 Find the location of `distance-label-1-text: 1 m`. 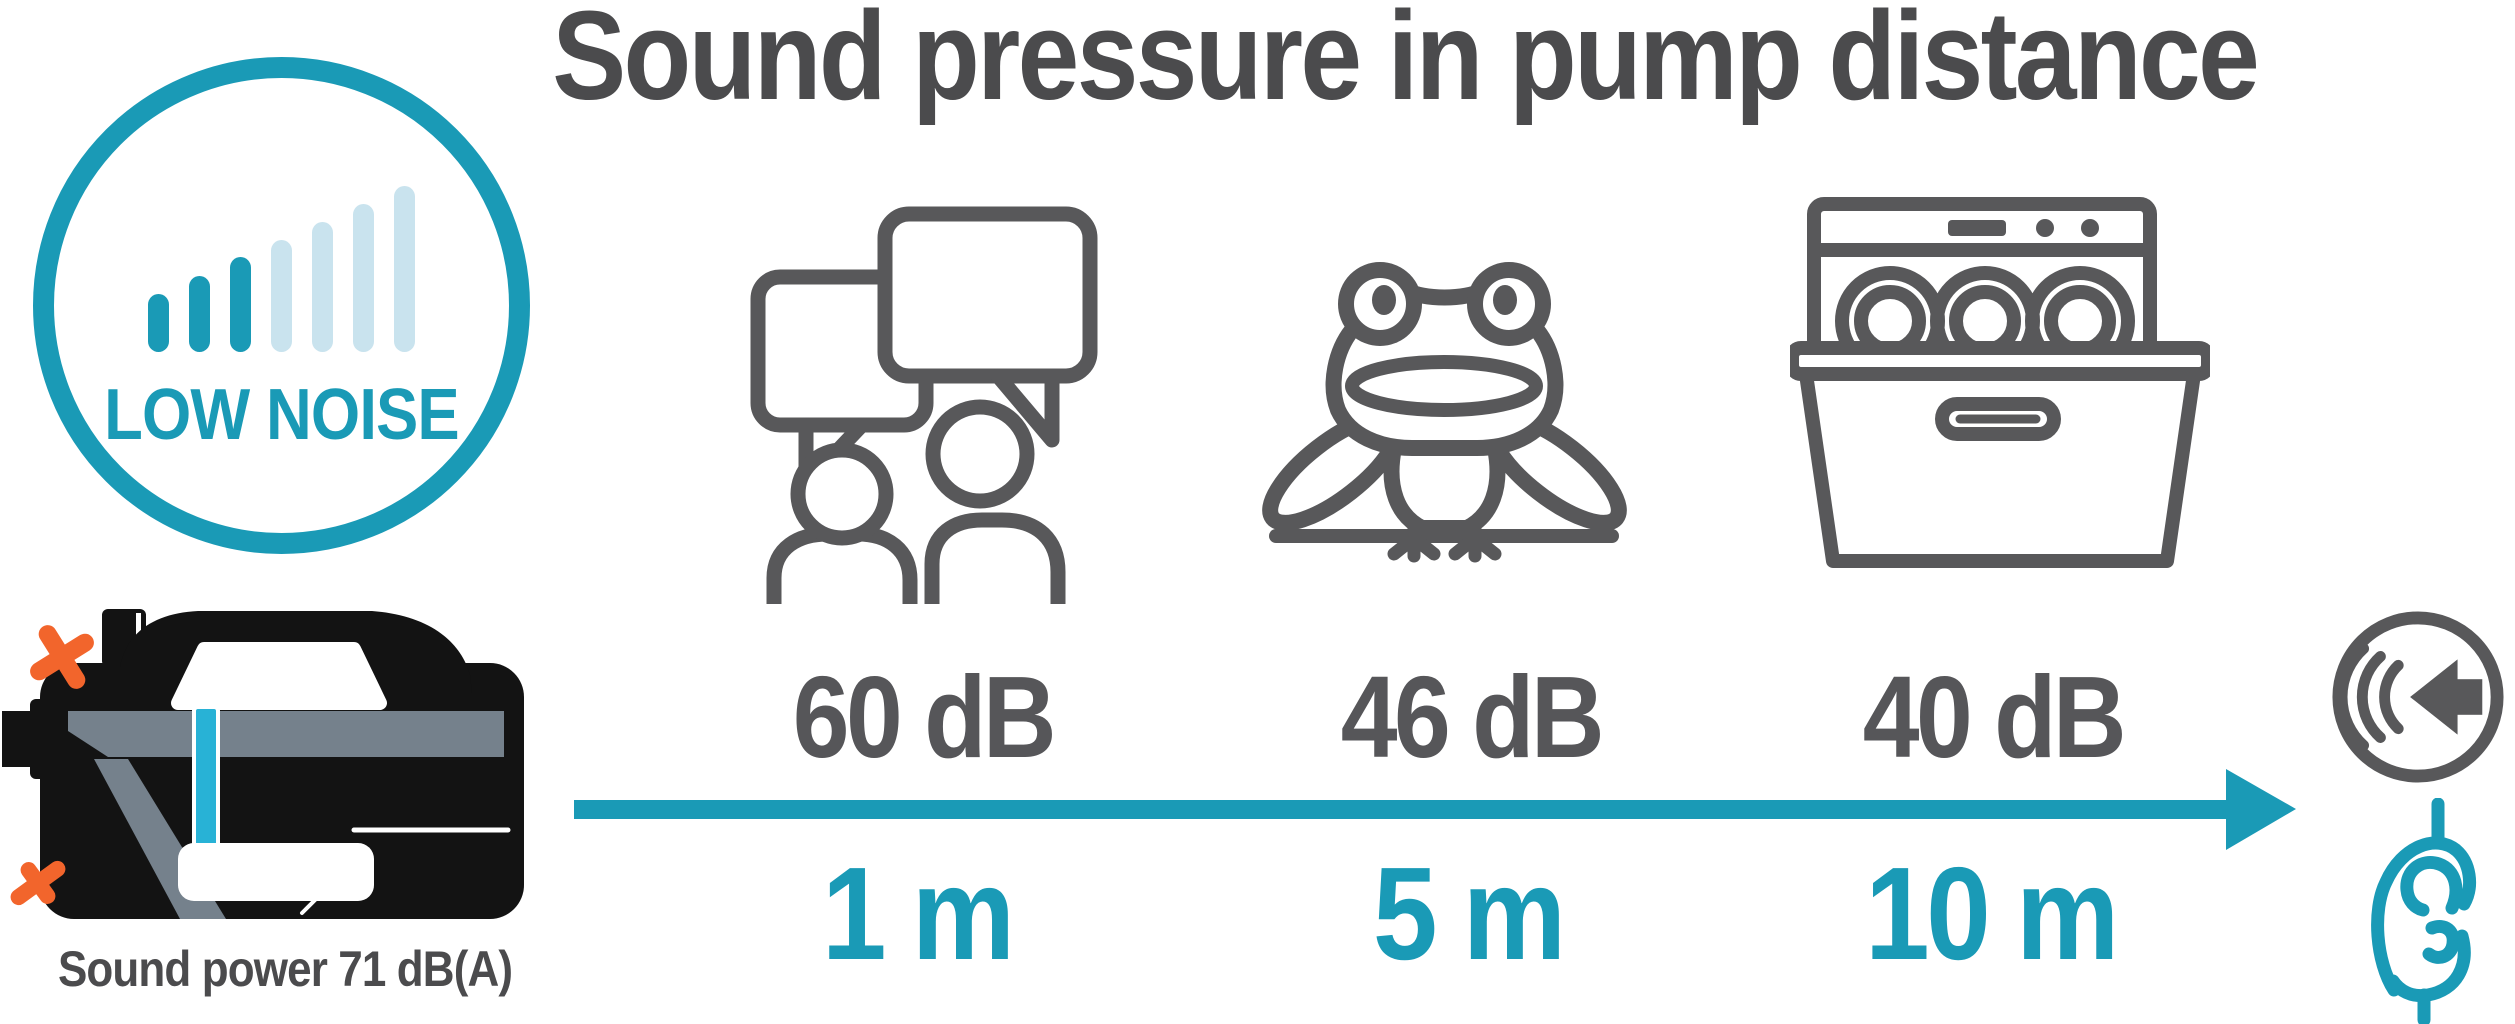

distance-label-1-text: 1 m is located at coordinates (918, 913).